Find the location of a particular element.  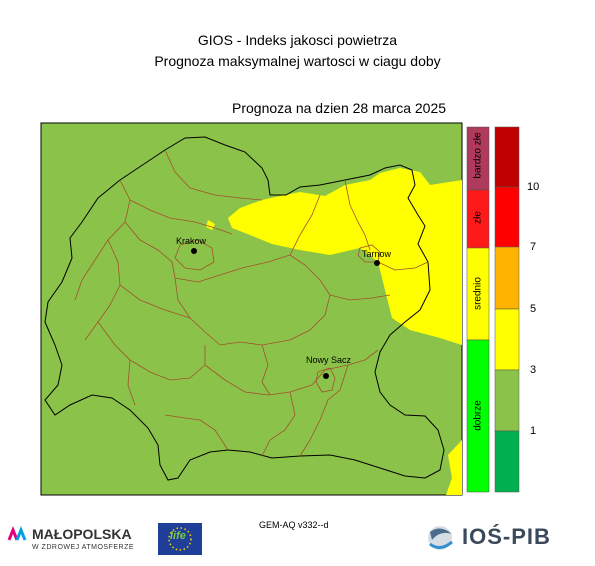

malopolska-logo-subtext: W ZDROWEJ ATMOSFERZE is located at coordinates (83, 547).